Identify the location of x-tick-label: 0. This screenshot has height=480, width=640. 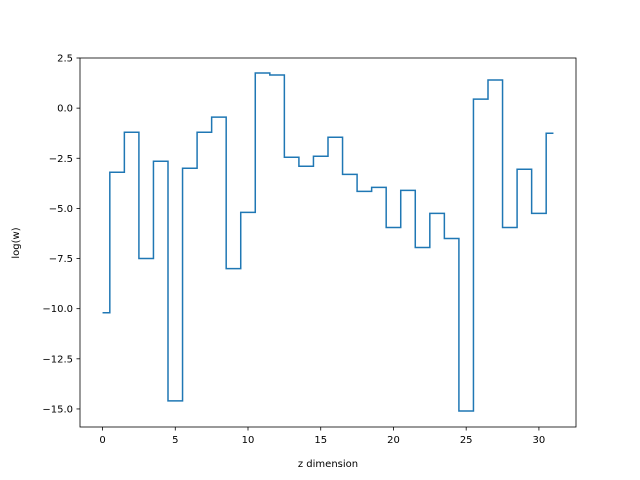
(102, 440).